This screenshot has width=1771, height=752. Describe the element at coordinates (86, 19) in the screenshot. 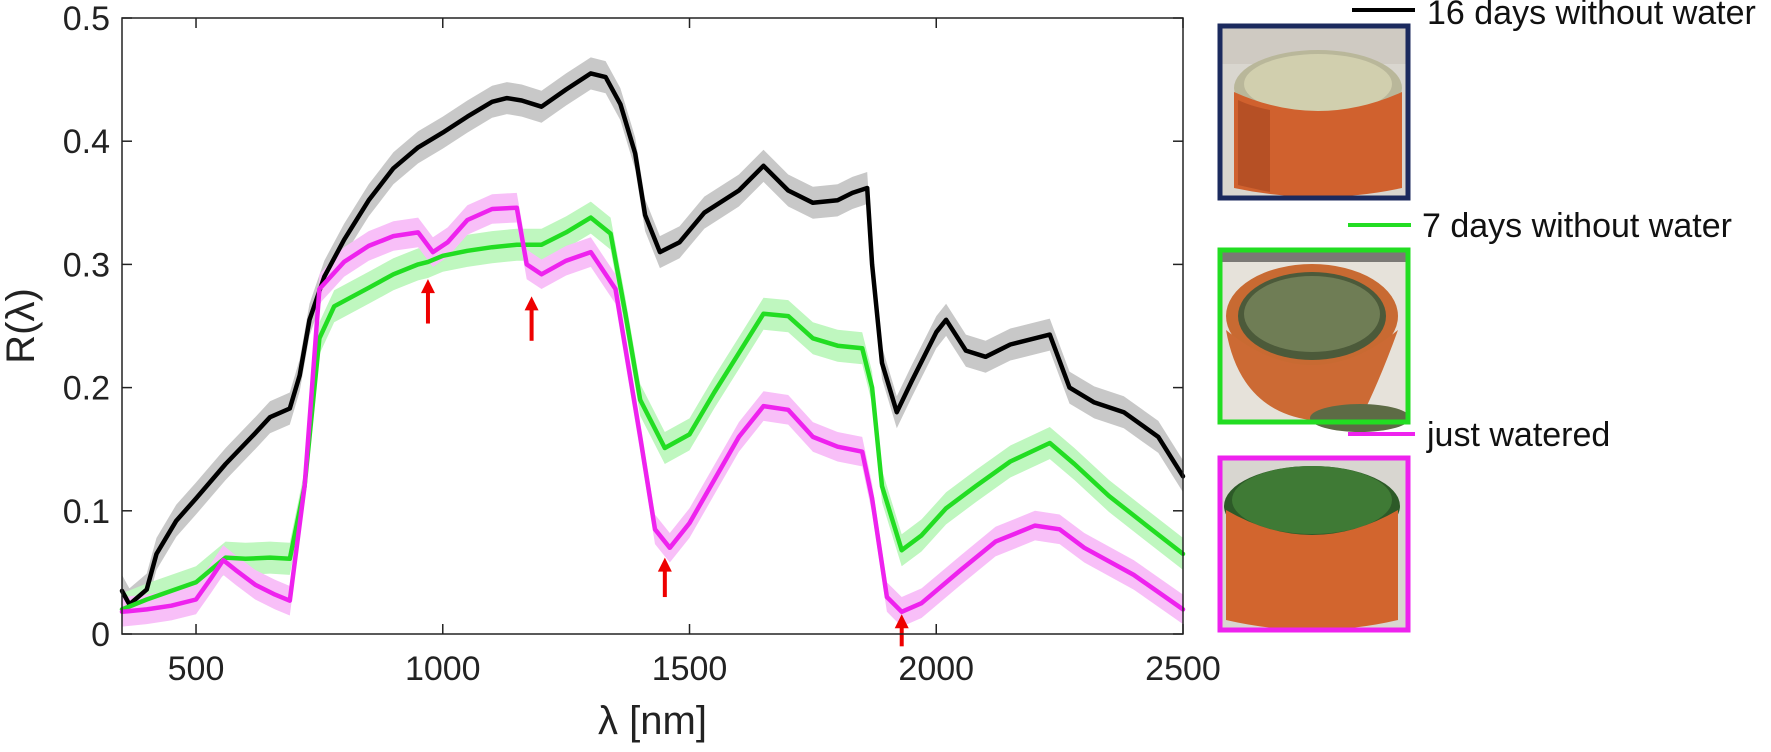

I see `y-tick-label: 0.5` at that location.